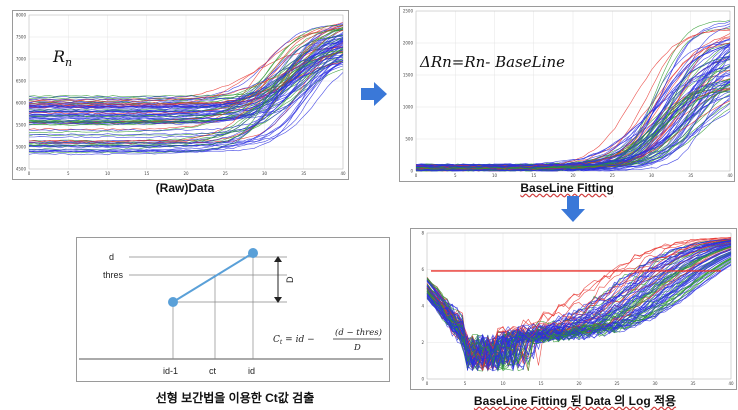 The width and height of the screenshot is (738, 410). I want to click on y-tick: 6, so click(422, 269).